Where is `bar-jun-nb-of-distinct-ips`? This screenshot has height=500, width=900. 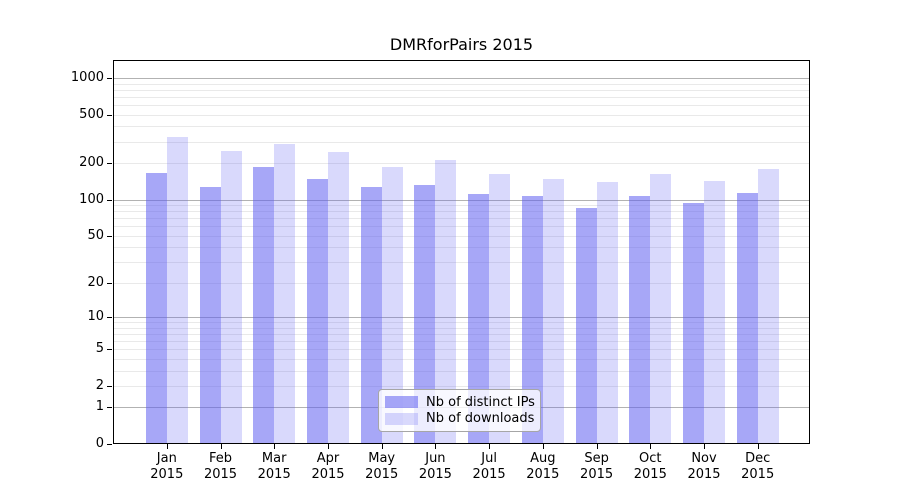 bar-jun-nb-of-distinct-ips is located at coordinates (425, 314).